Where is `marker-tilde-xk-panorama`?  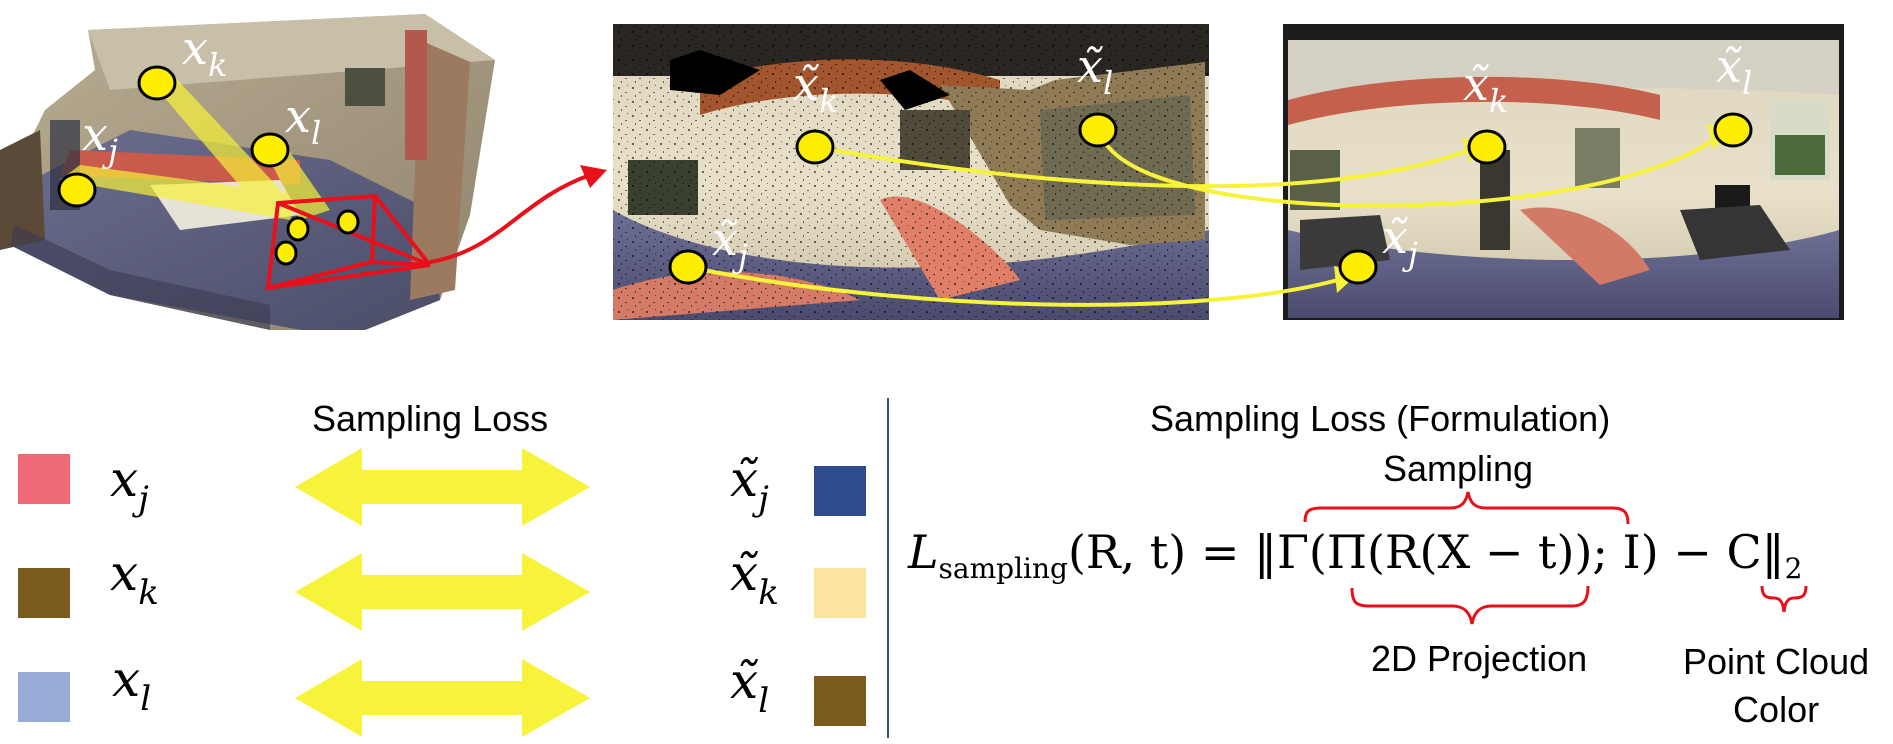
marker-tilde-xk-panorama is located at coordinates (1487, 147).